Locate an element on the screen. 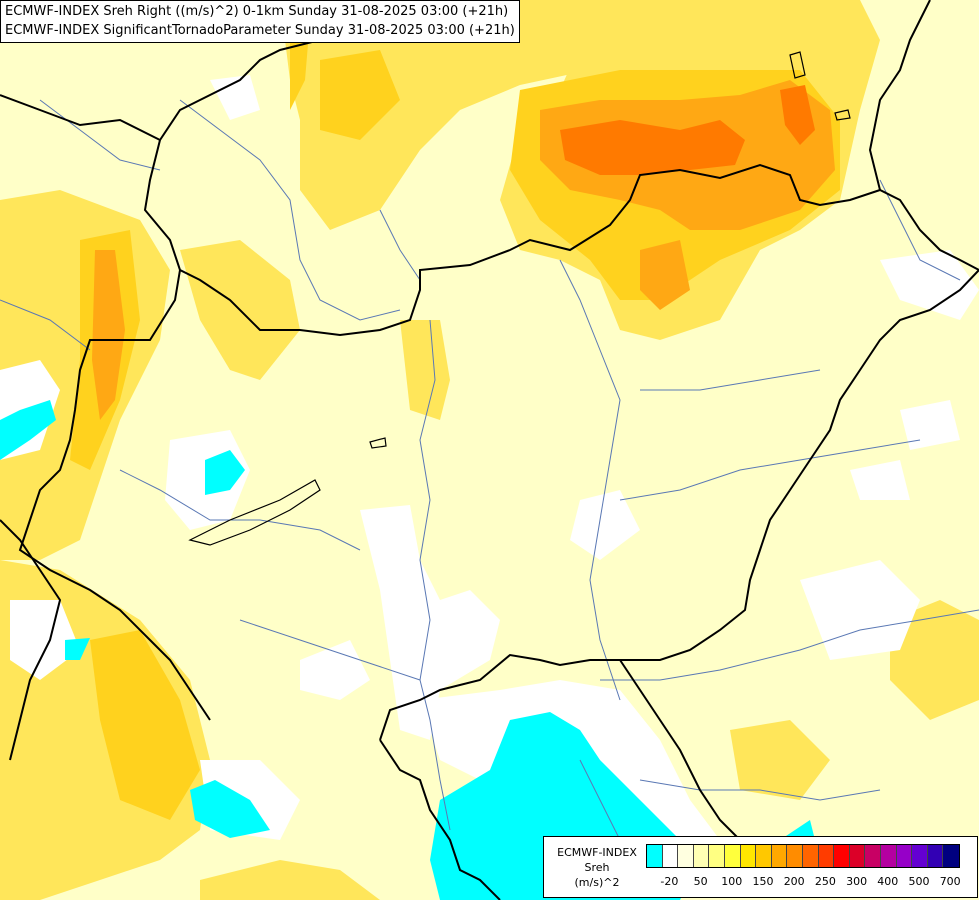 The width and height of the screenshot is (979, 900). legend-tick-label: 200 is located at coordinates (794, 881).